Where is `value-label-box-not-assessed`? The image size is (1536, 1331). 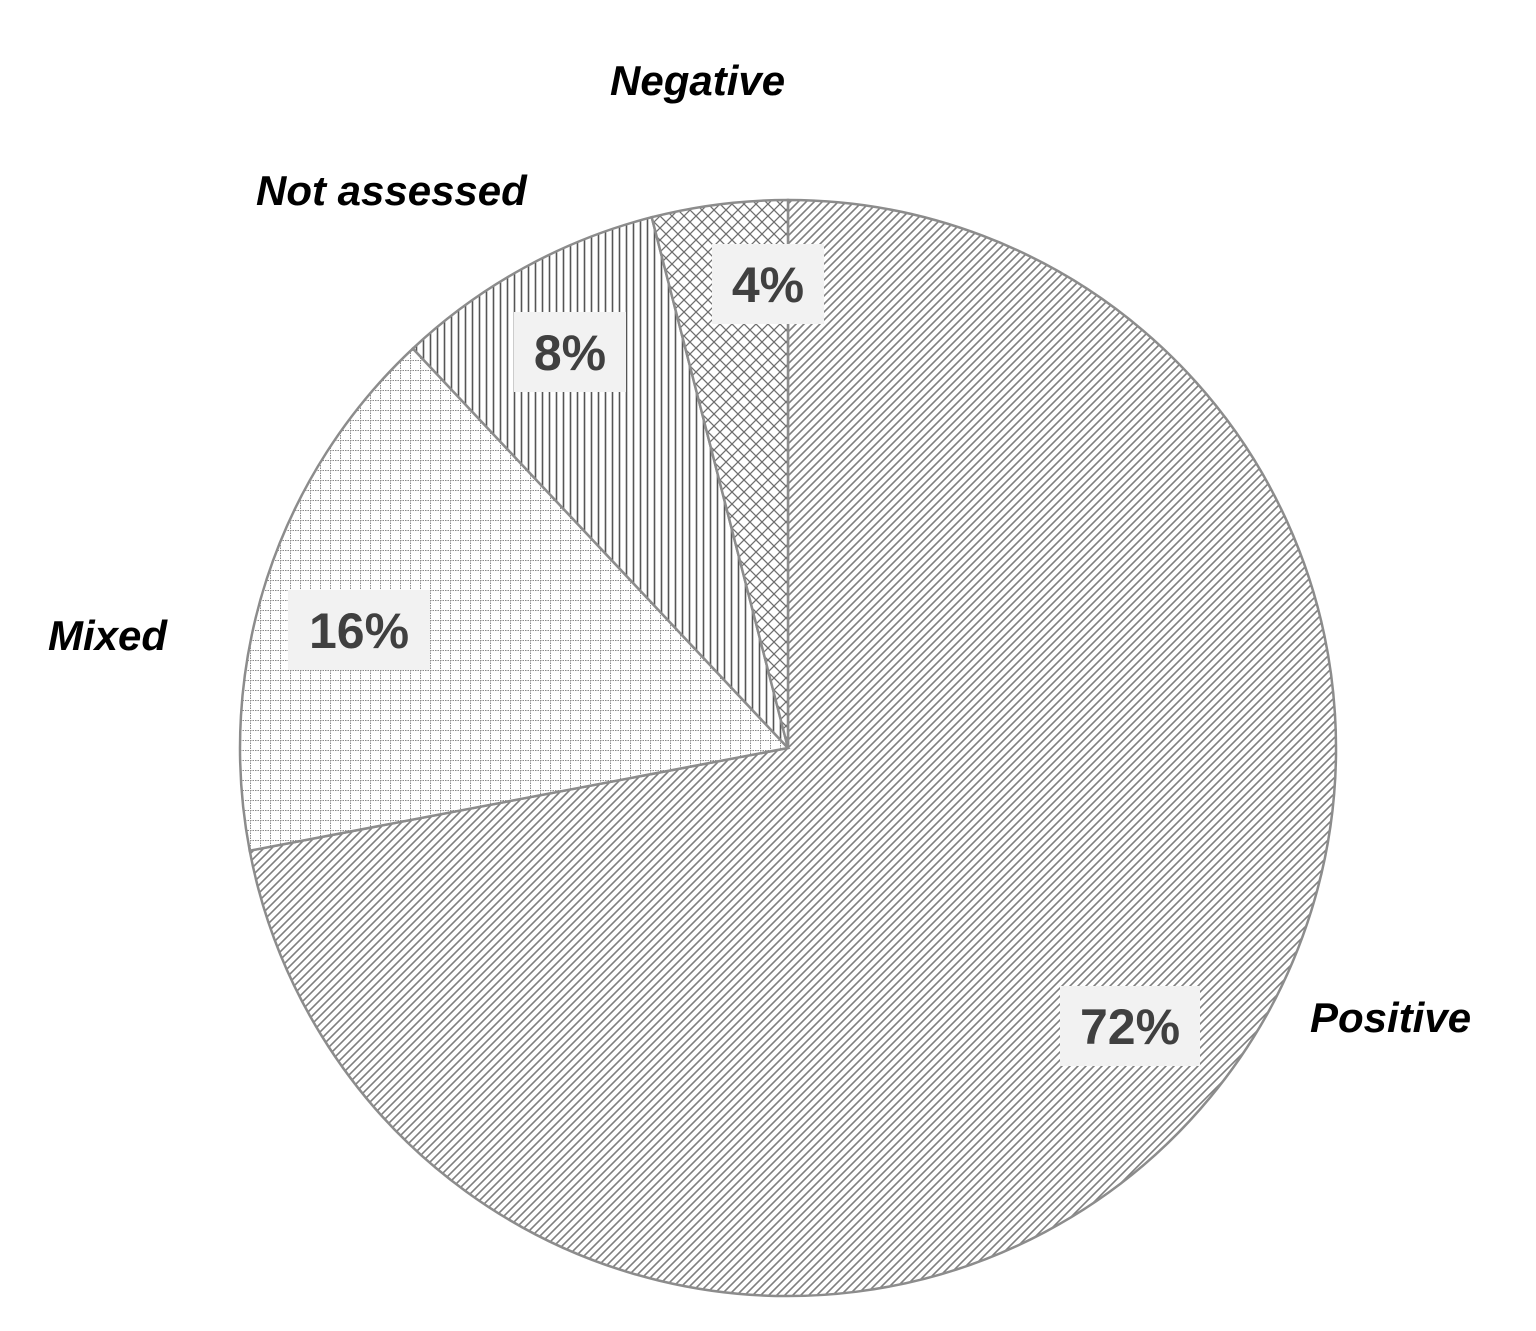 value-label-box-not-assessed is located at coordinates (570, 352).